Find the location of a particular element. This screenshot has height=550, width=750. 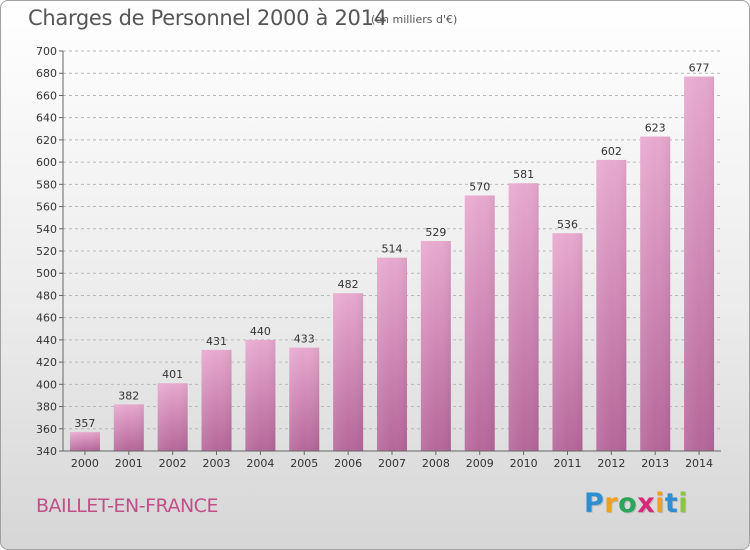

logo-letter: r is located at coordinates (611, 503).